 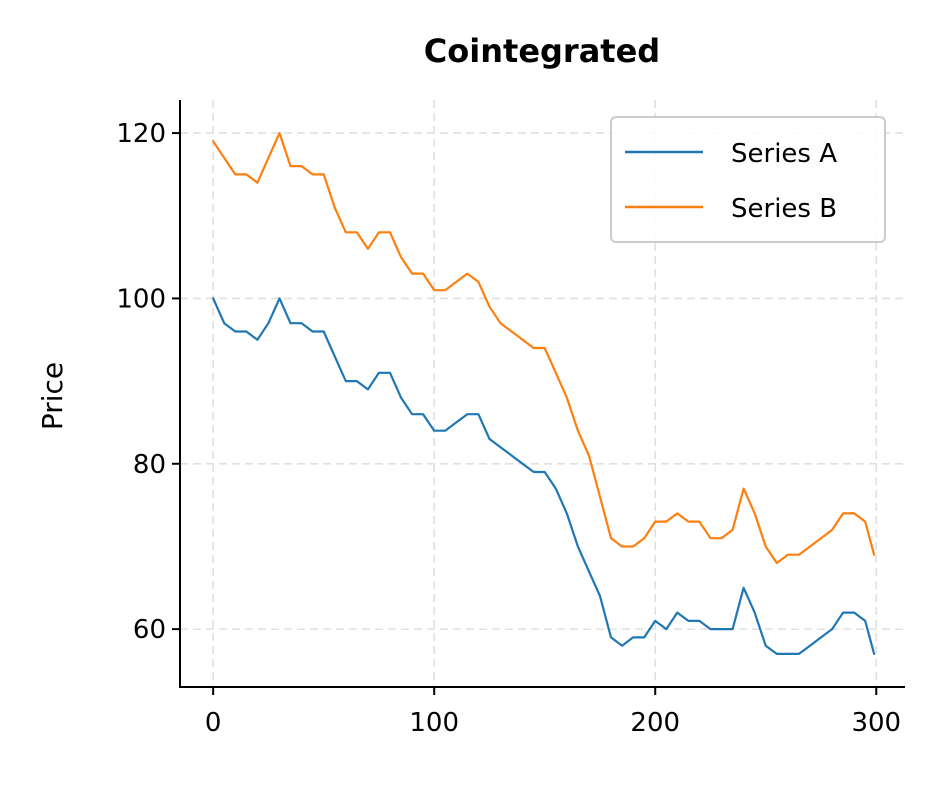 What do you see at coordinates (213, 723) in the screenshot?
I see `x-tick-label: 0` at bounding box center [213, 723].